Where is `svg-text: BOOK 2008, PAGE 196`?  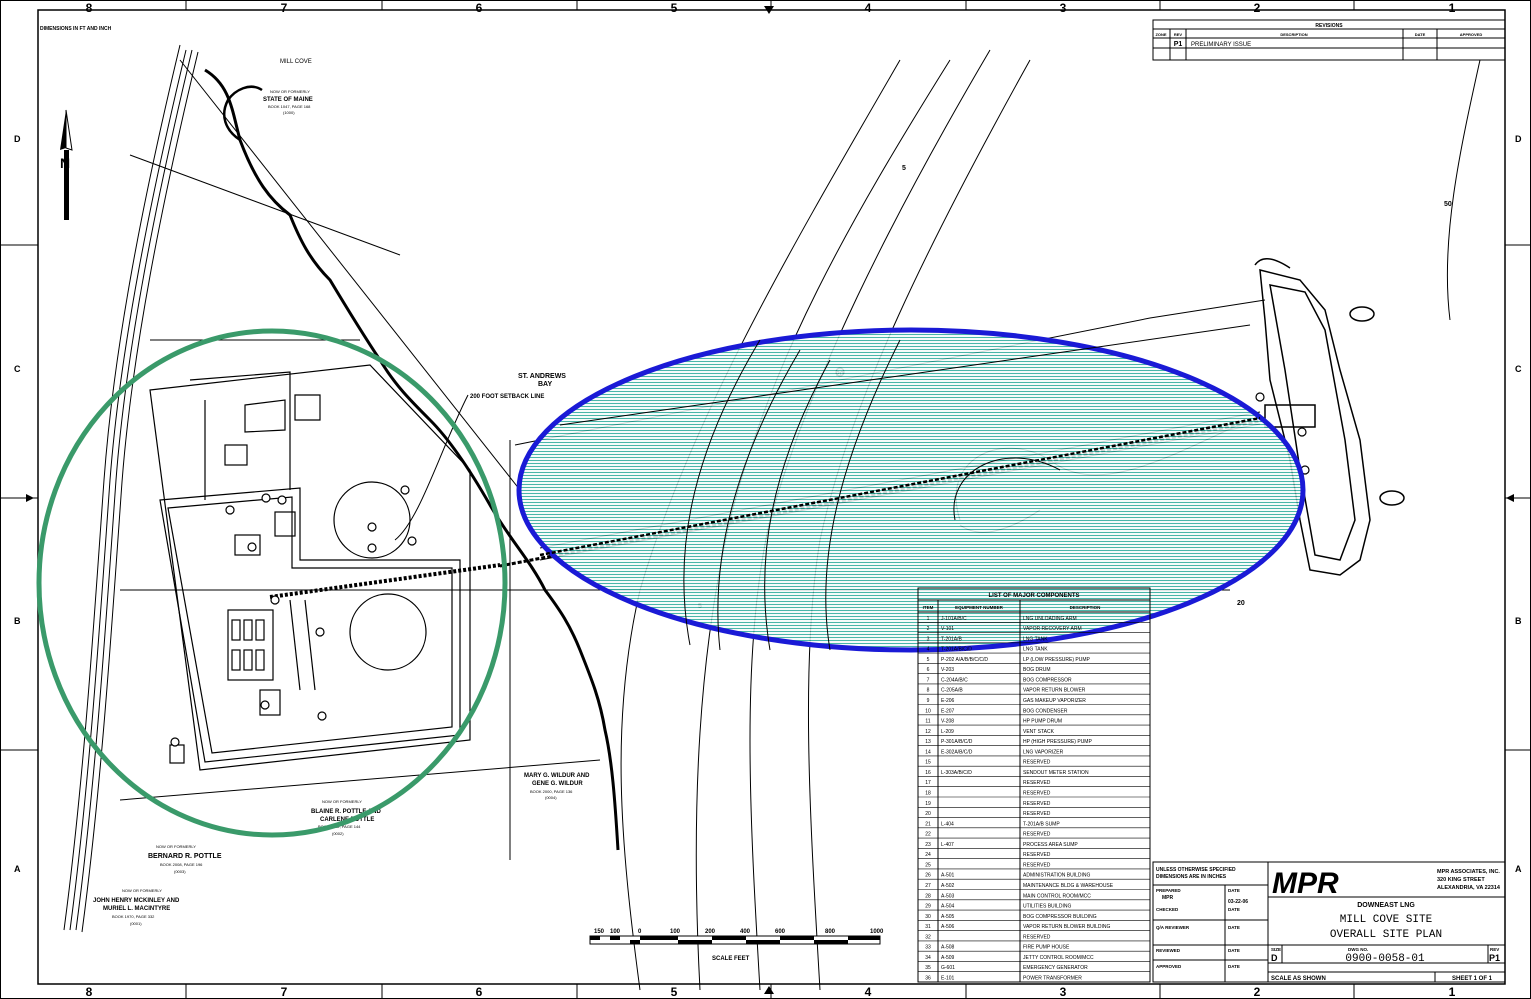
svg-text: BOOK 2008, PAGE 196 is located at coordinates (181, 864).